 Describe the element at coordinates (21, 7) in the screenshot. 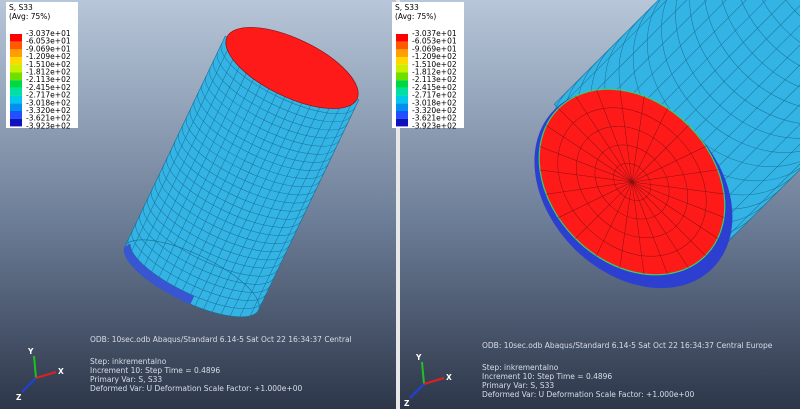

I see `legend-title: S, S33` at that location.